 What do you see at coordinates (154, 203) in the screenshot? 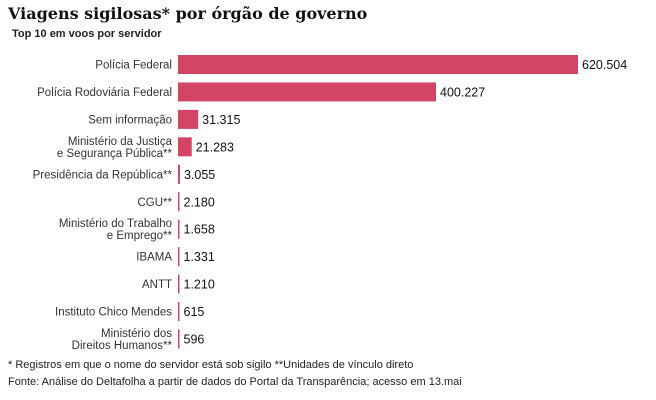
I see `category-label-5: CGU**` at bounding box center [154, 203].